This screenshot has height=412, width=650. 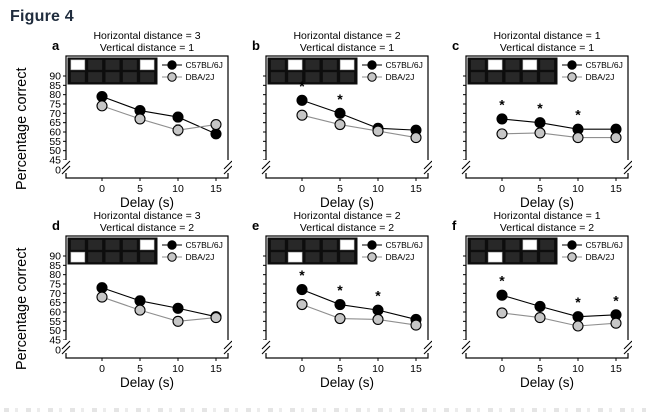 What do you see at coordinates (347, 228) in the screenshot?
I see `panel-title-line2: Vertical distance = 2` at bounding box center [347, 228].